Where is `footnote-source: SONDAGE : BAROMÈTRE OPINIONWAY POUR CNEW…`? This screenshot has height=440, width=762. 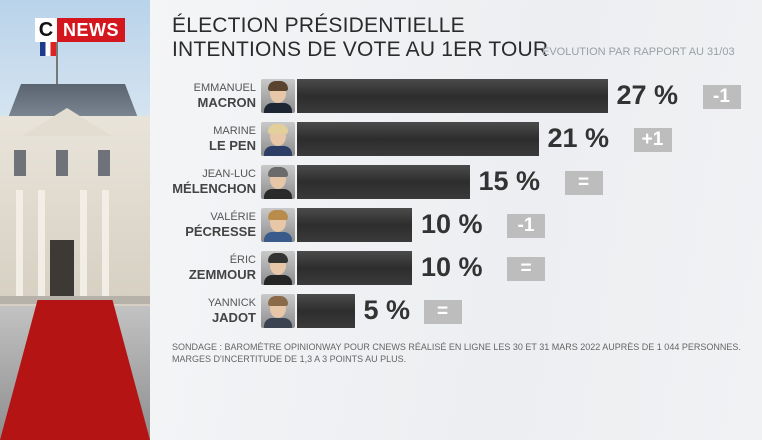
footnote-source: SONDAGE : BAROMÈTRE OPINIONWAY POUR CNEW… is located at coordinates (456, 347).